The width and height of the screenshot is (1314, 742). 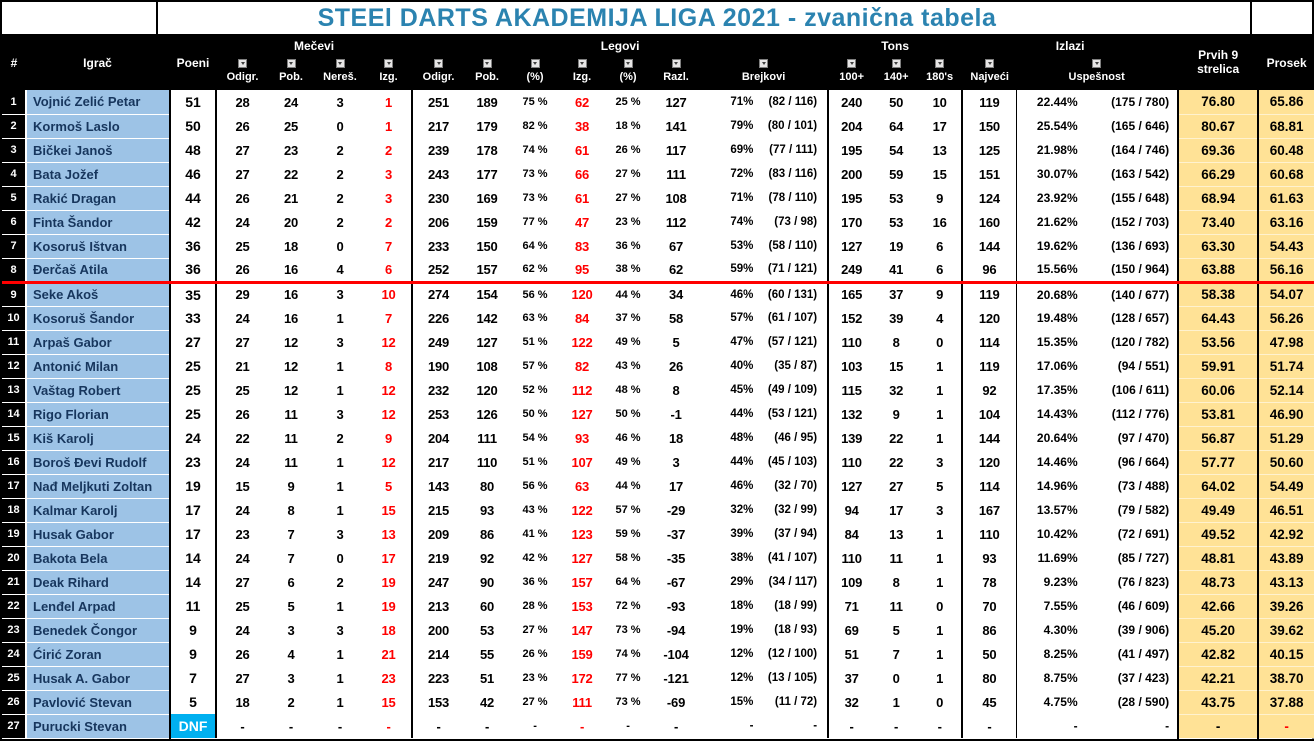 I want to click on matches-played-cell: 28, so click(x=241, y=102).